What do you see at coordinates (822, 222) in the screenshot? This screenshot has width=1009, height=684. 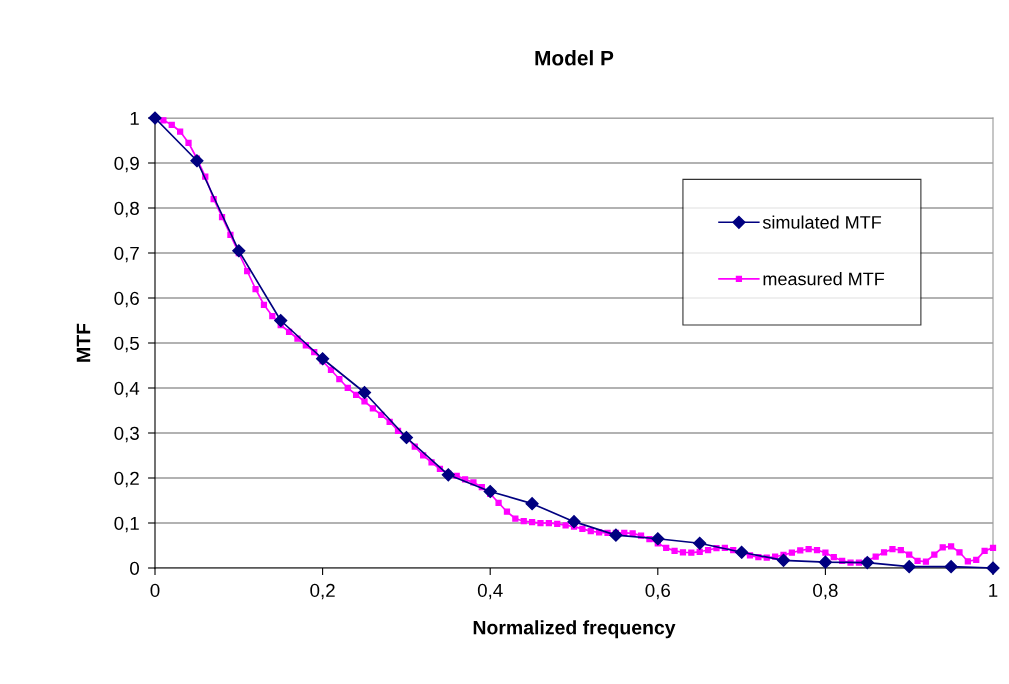 I see `legend-label: simulated MTF` at bounding box center [822, 222].